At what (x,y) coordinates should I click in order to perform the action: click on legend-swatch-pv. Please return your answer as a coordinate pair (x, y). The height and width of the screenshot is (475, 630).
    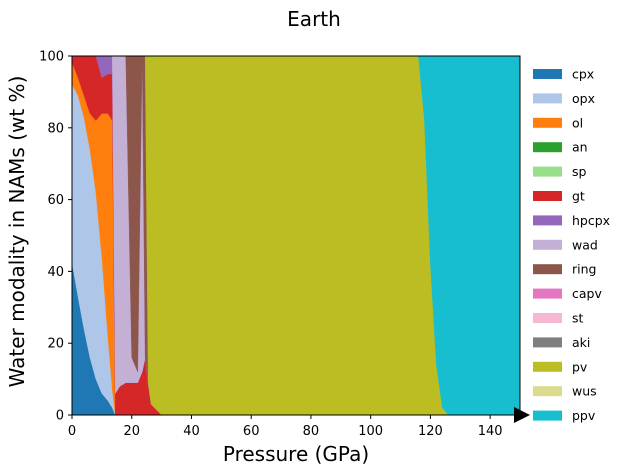
    Looking at the image, I should click on (547, 366).